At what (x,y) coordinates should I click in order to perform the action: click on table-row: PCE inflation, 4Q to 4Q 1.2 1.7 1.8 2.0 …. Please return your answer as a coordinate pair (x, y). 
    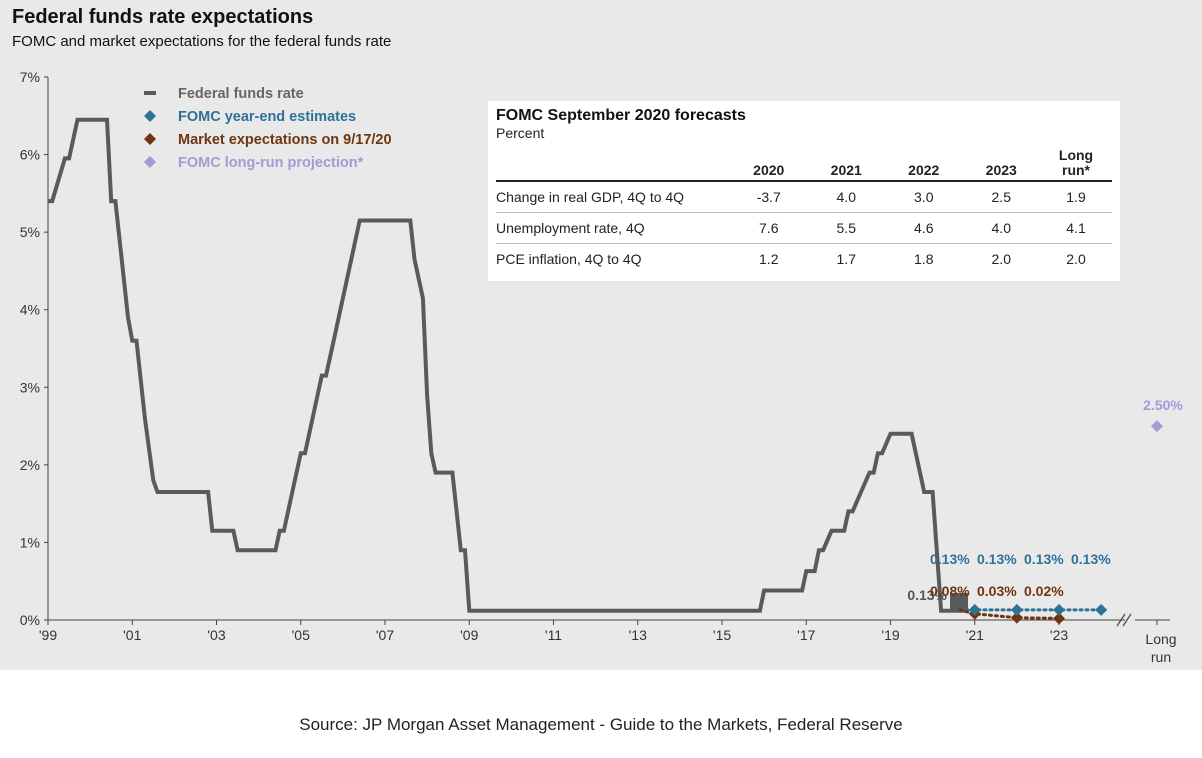
    Looking at the image, I should click on (804, 258).